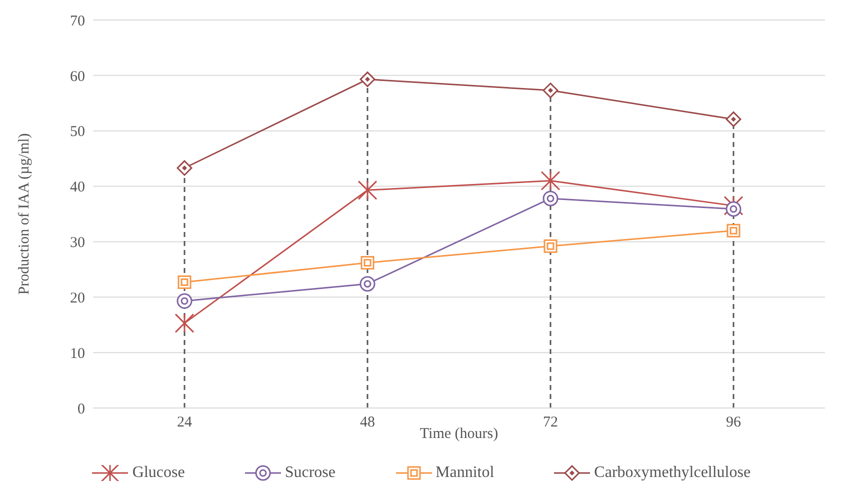 The height and width of the screenshot is (500, 843). Describe the element at coordinates (77, 188) in the screenshot. I see `y-tick-label: 40` at that location.